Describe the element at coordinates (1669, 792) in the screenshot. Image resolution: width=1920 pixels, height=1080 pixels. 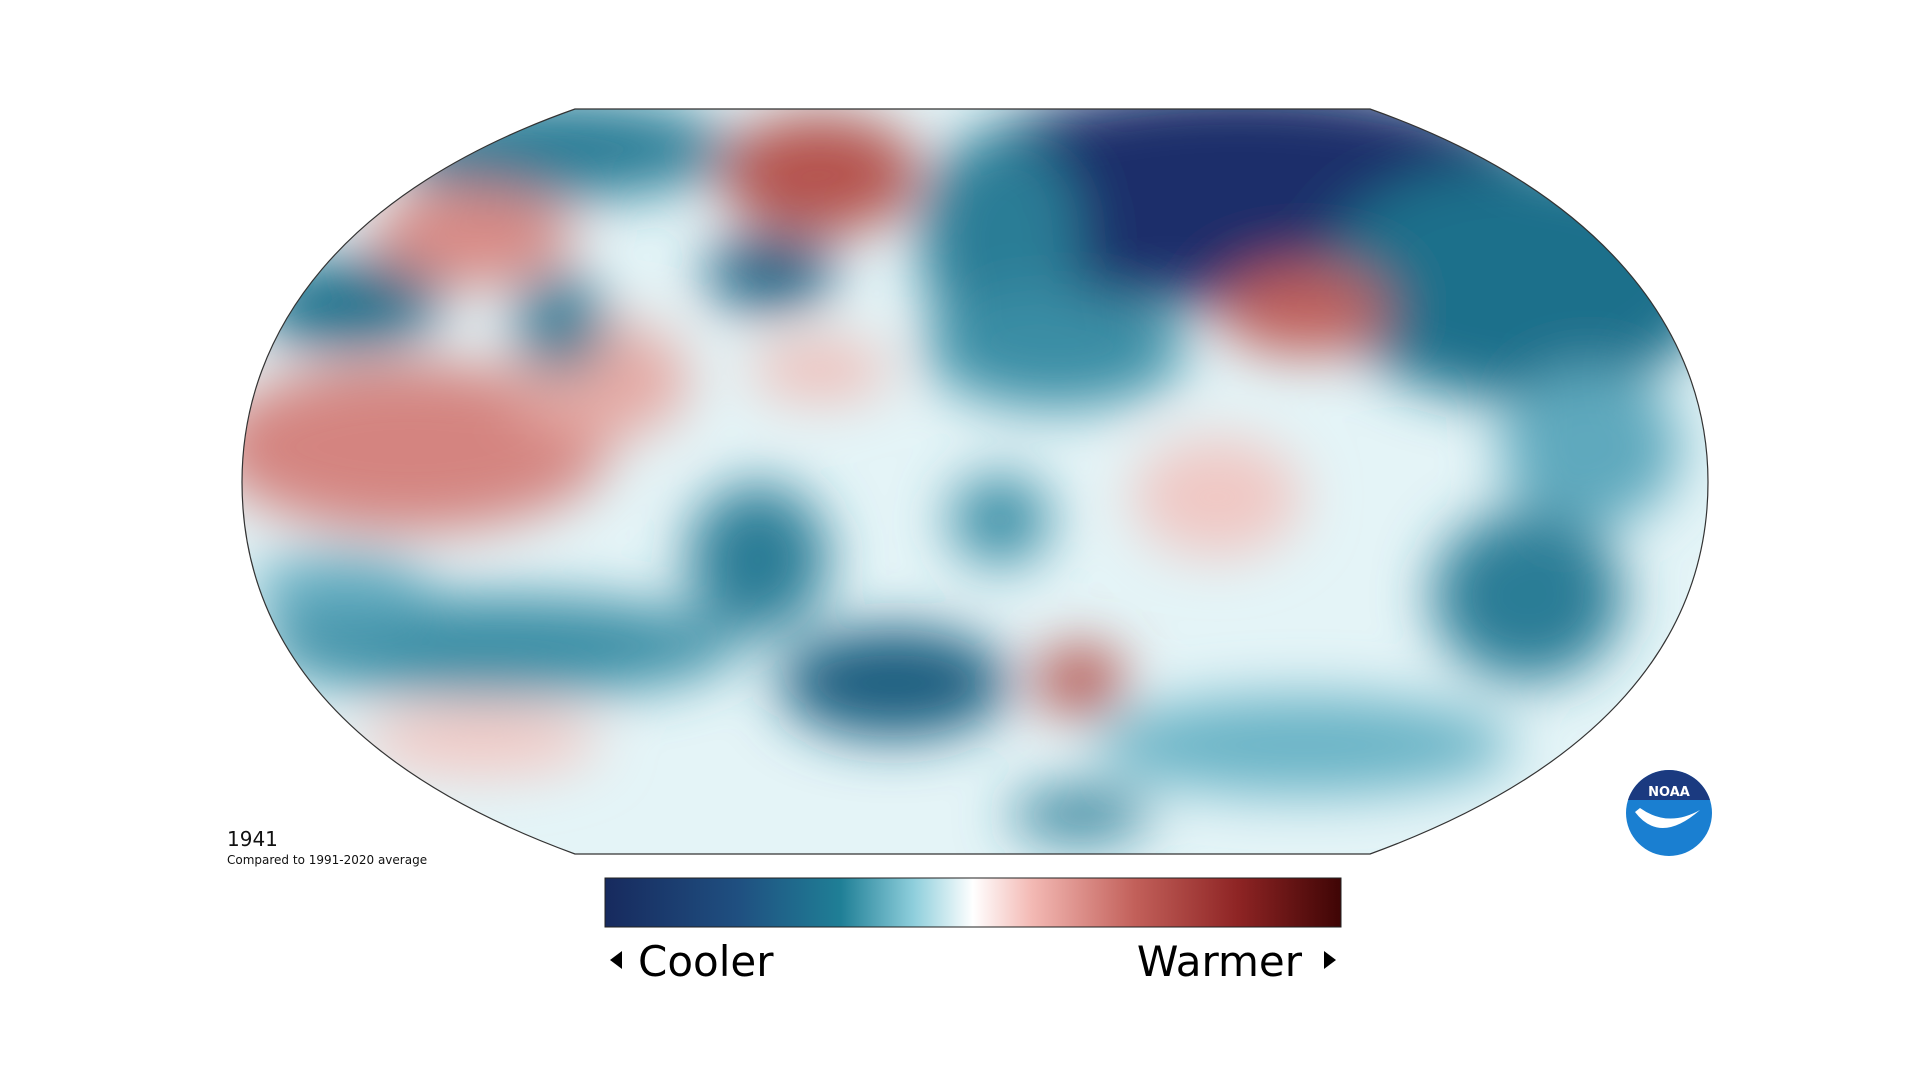
I see `logo-text: NOAA` at that location.